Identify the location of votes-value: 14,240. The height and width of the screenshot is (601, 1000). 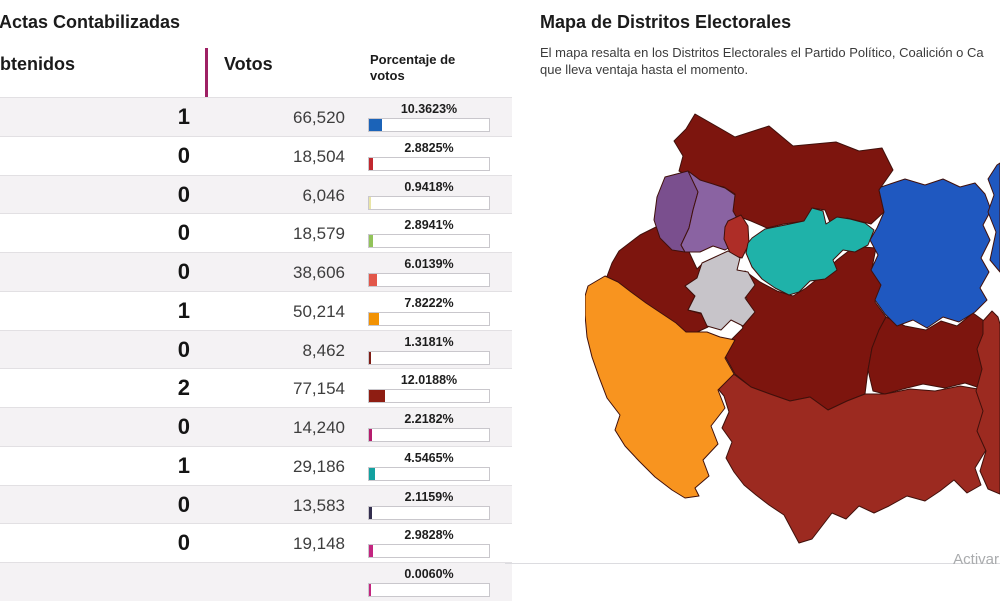
(319, 427).